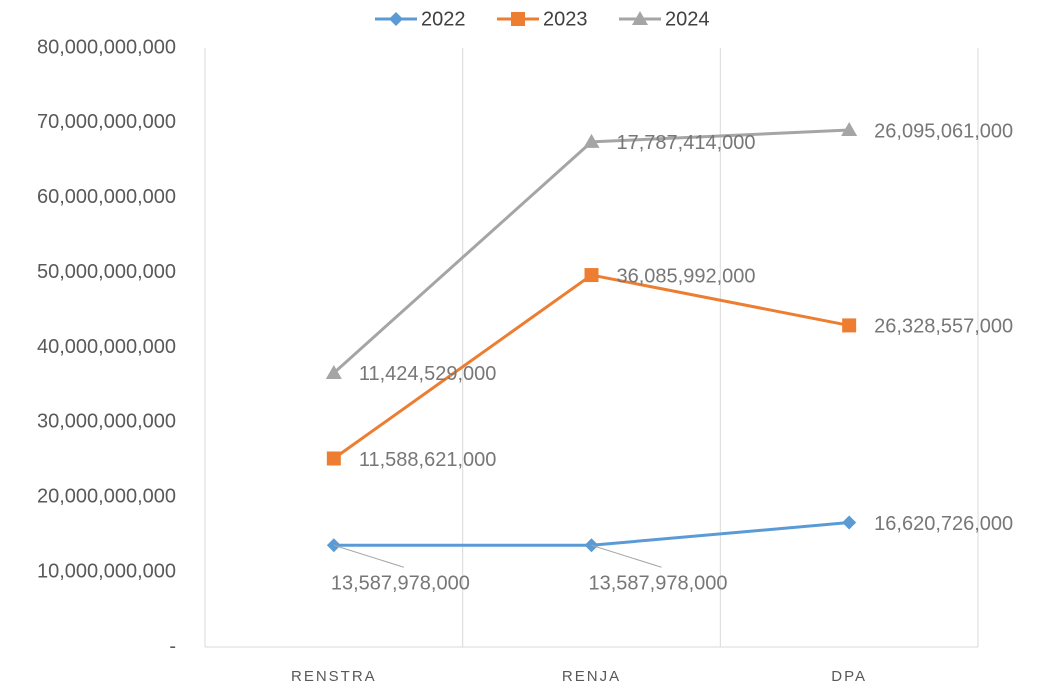  What do you see at coordinates (849, 676) in the screenshot?
I see `x-tick-label: DPA` at bounding box center [849, 676].